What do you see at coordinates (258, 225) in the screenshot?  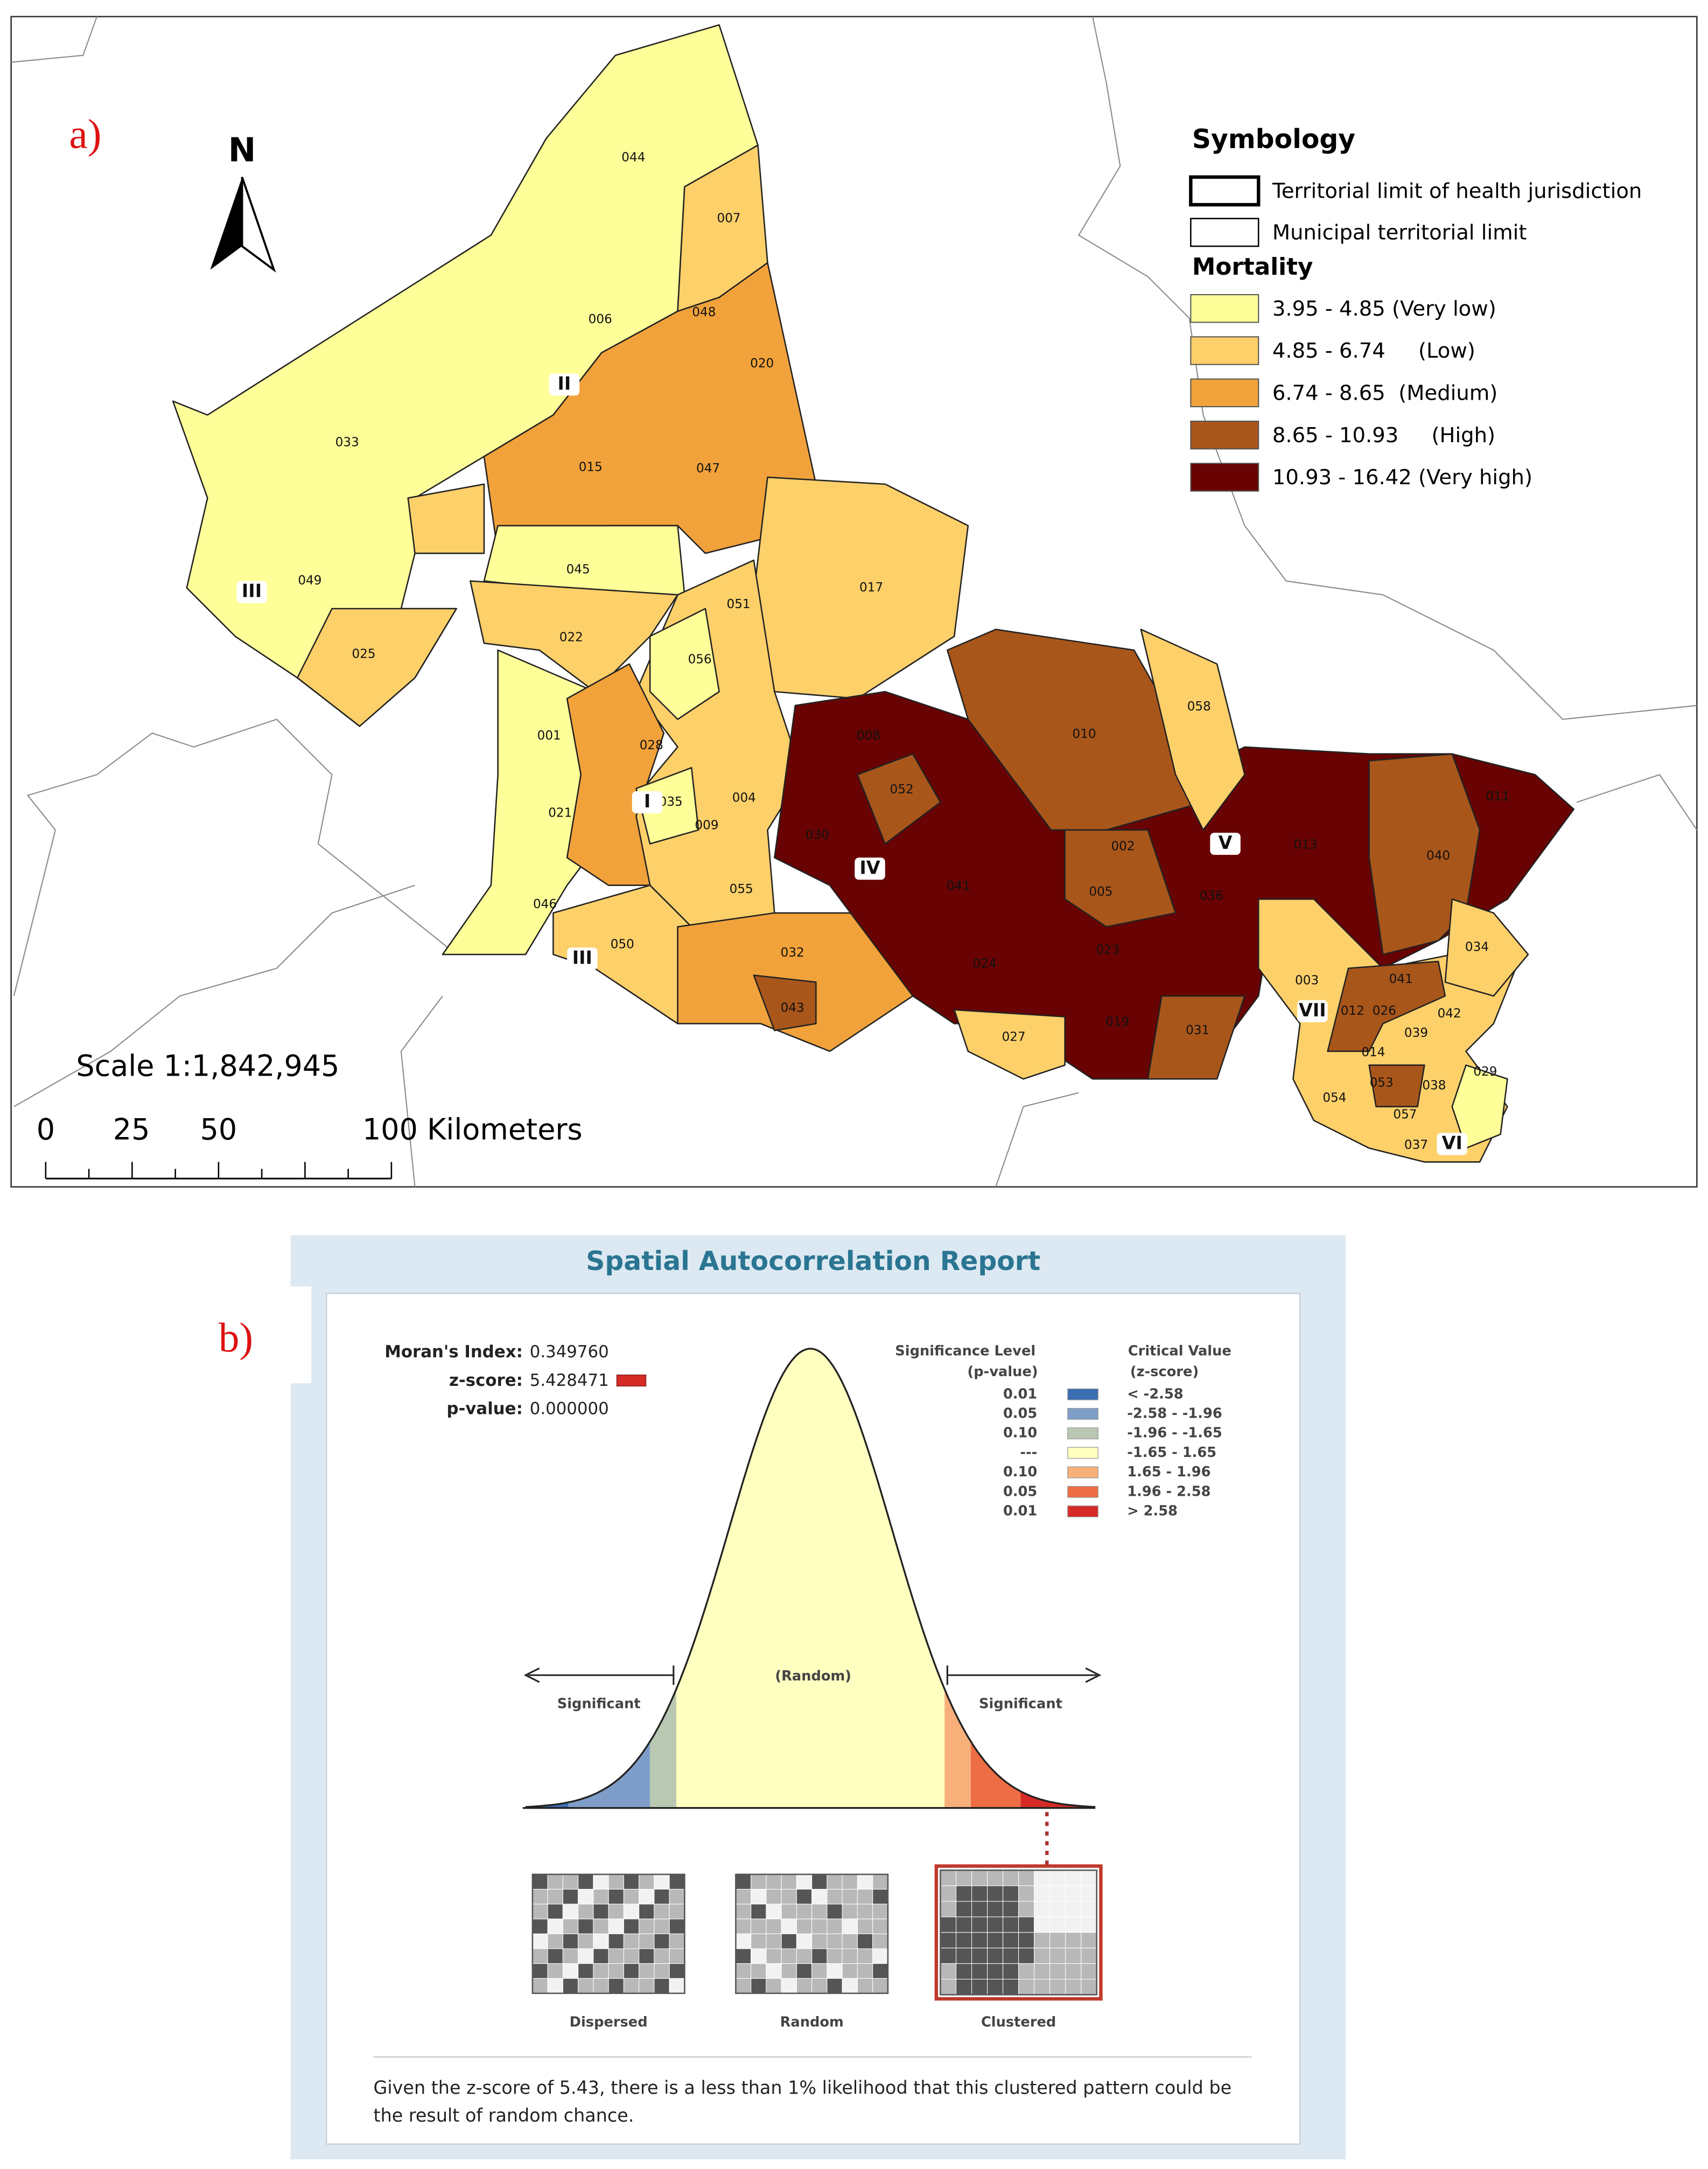 I see `north-arrow` at bounding box center [258, 225].